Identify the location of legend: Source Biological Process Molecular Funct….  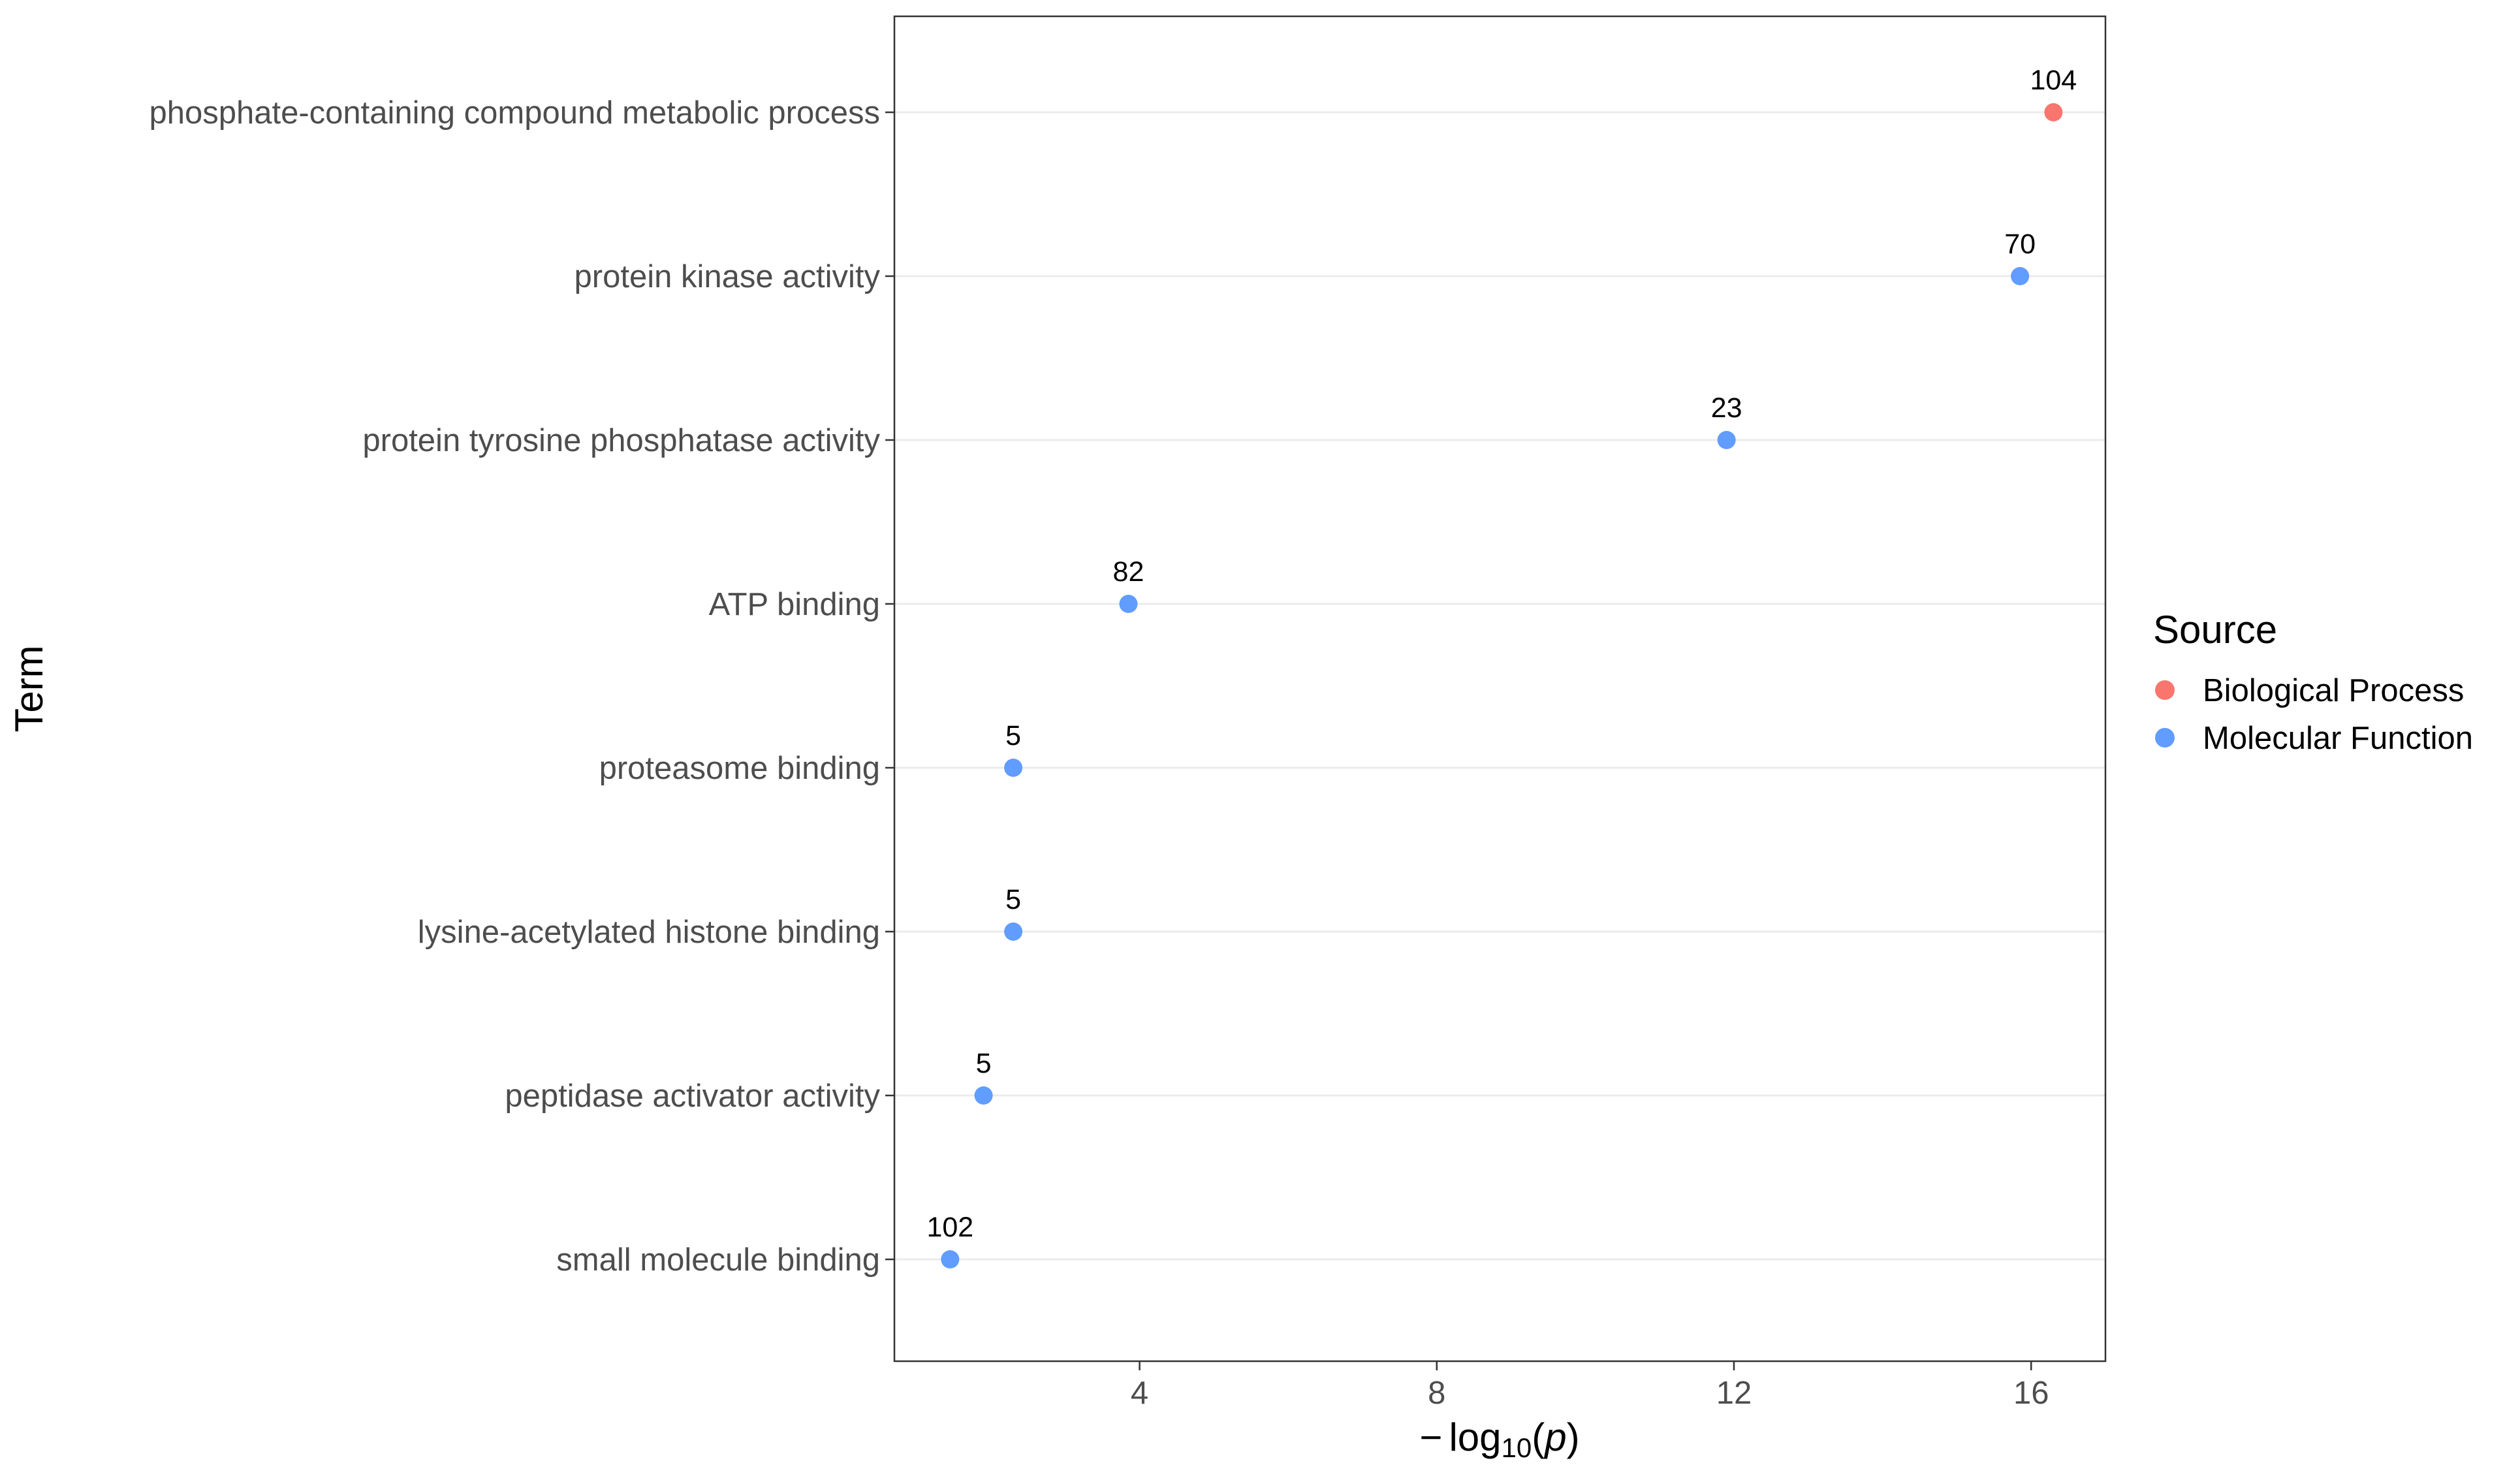
(2313, 682).